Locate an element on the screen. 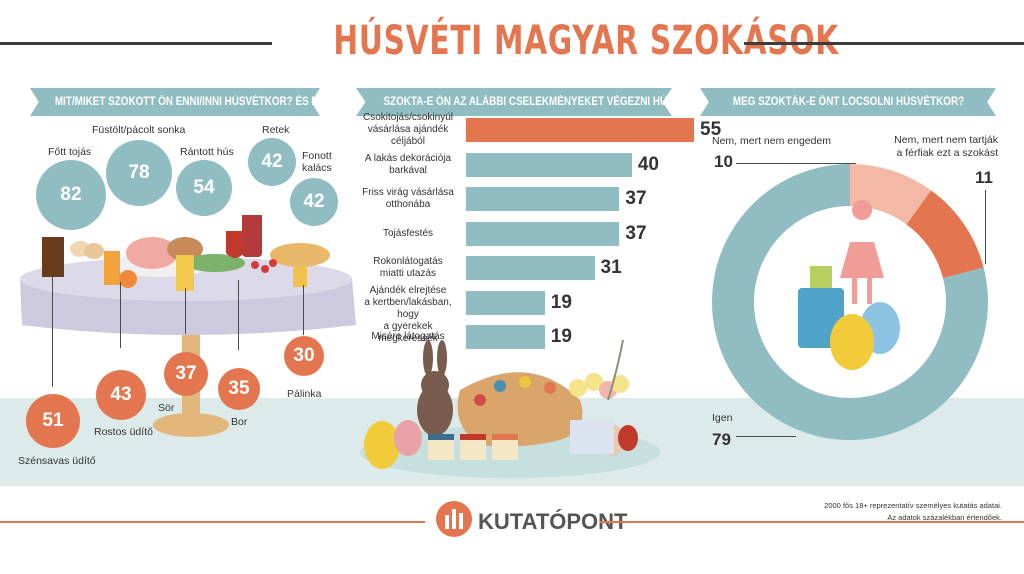  bar-category-label: A lakás dekorációja barkával is located at coordinates (408, 164).